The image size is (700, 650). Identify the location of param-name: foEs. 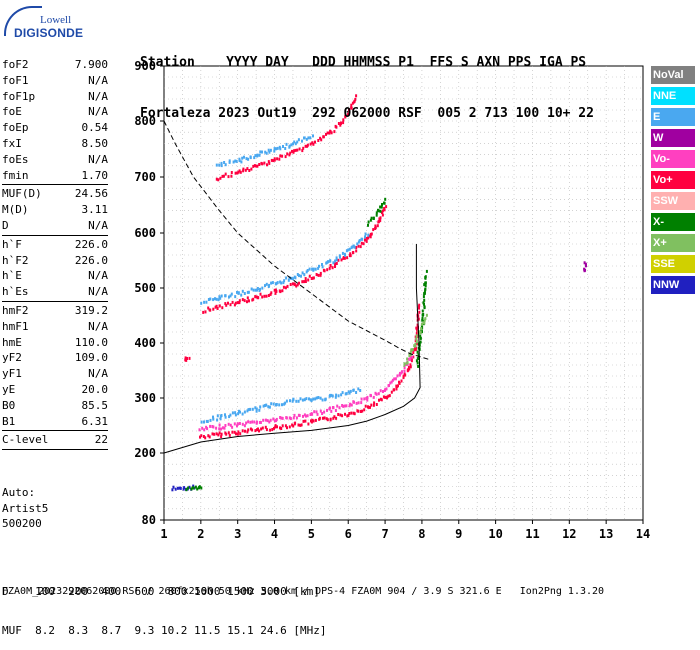
(15, 159).